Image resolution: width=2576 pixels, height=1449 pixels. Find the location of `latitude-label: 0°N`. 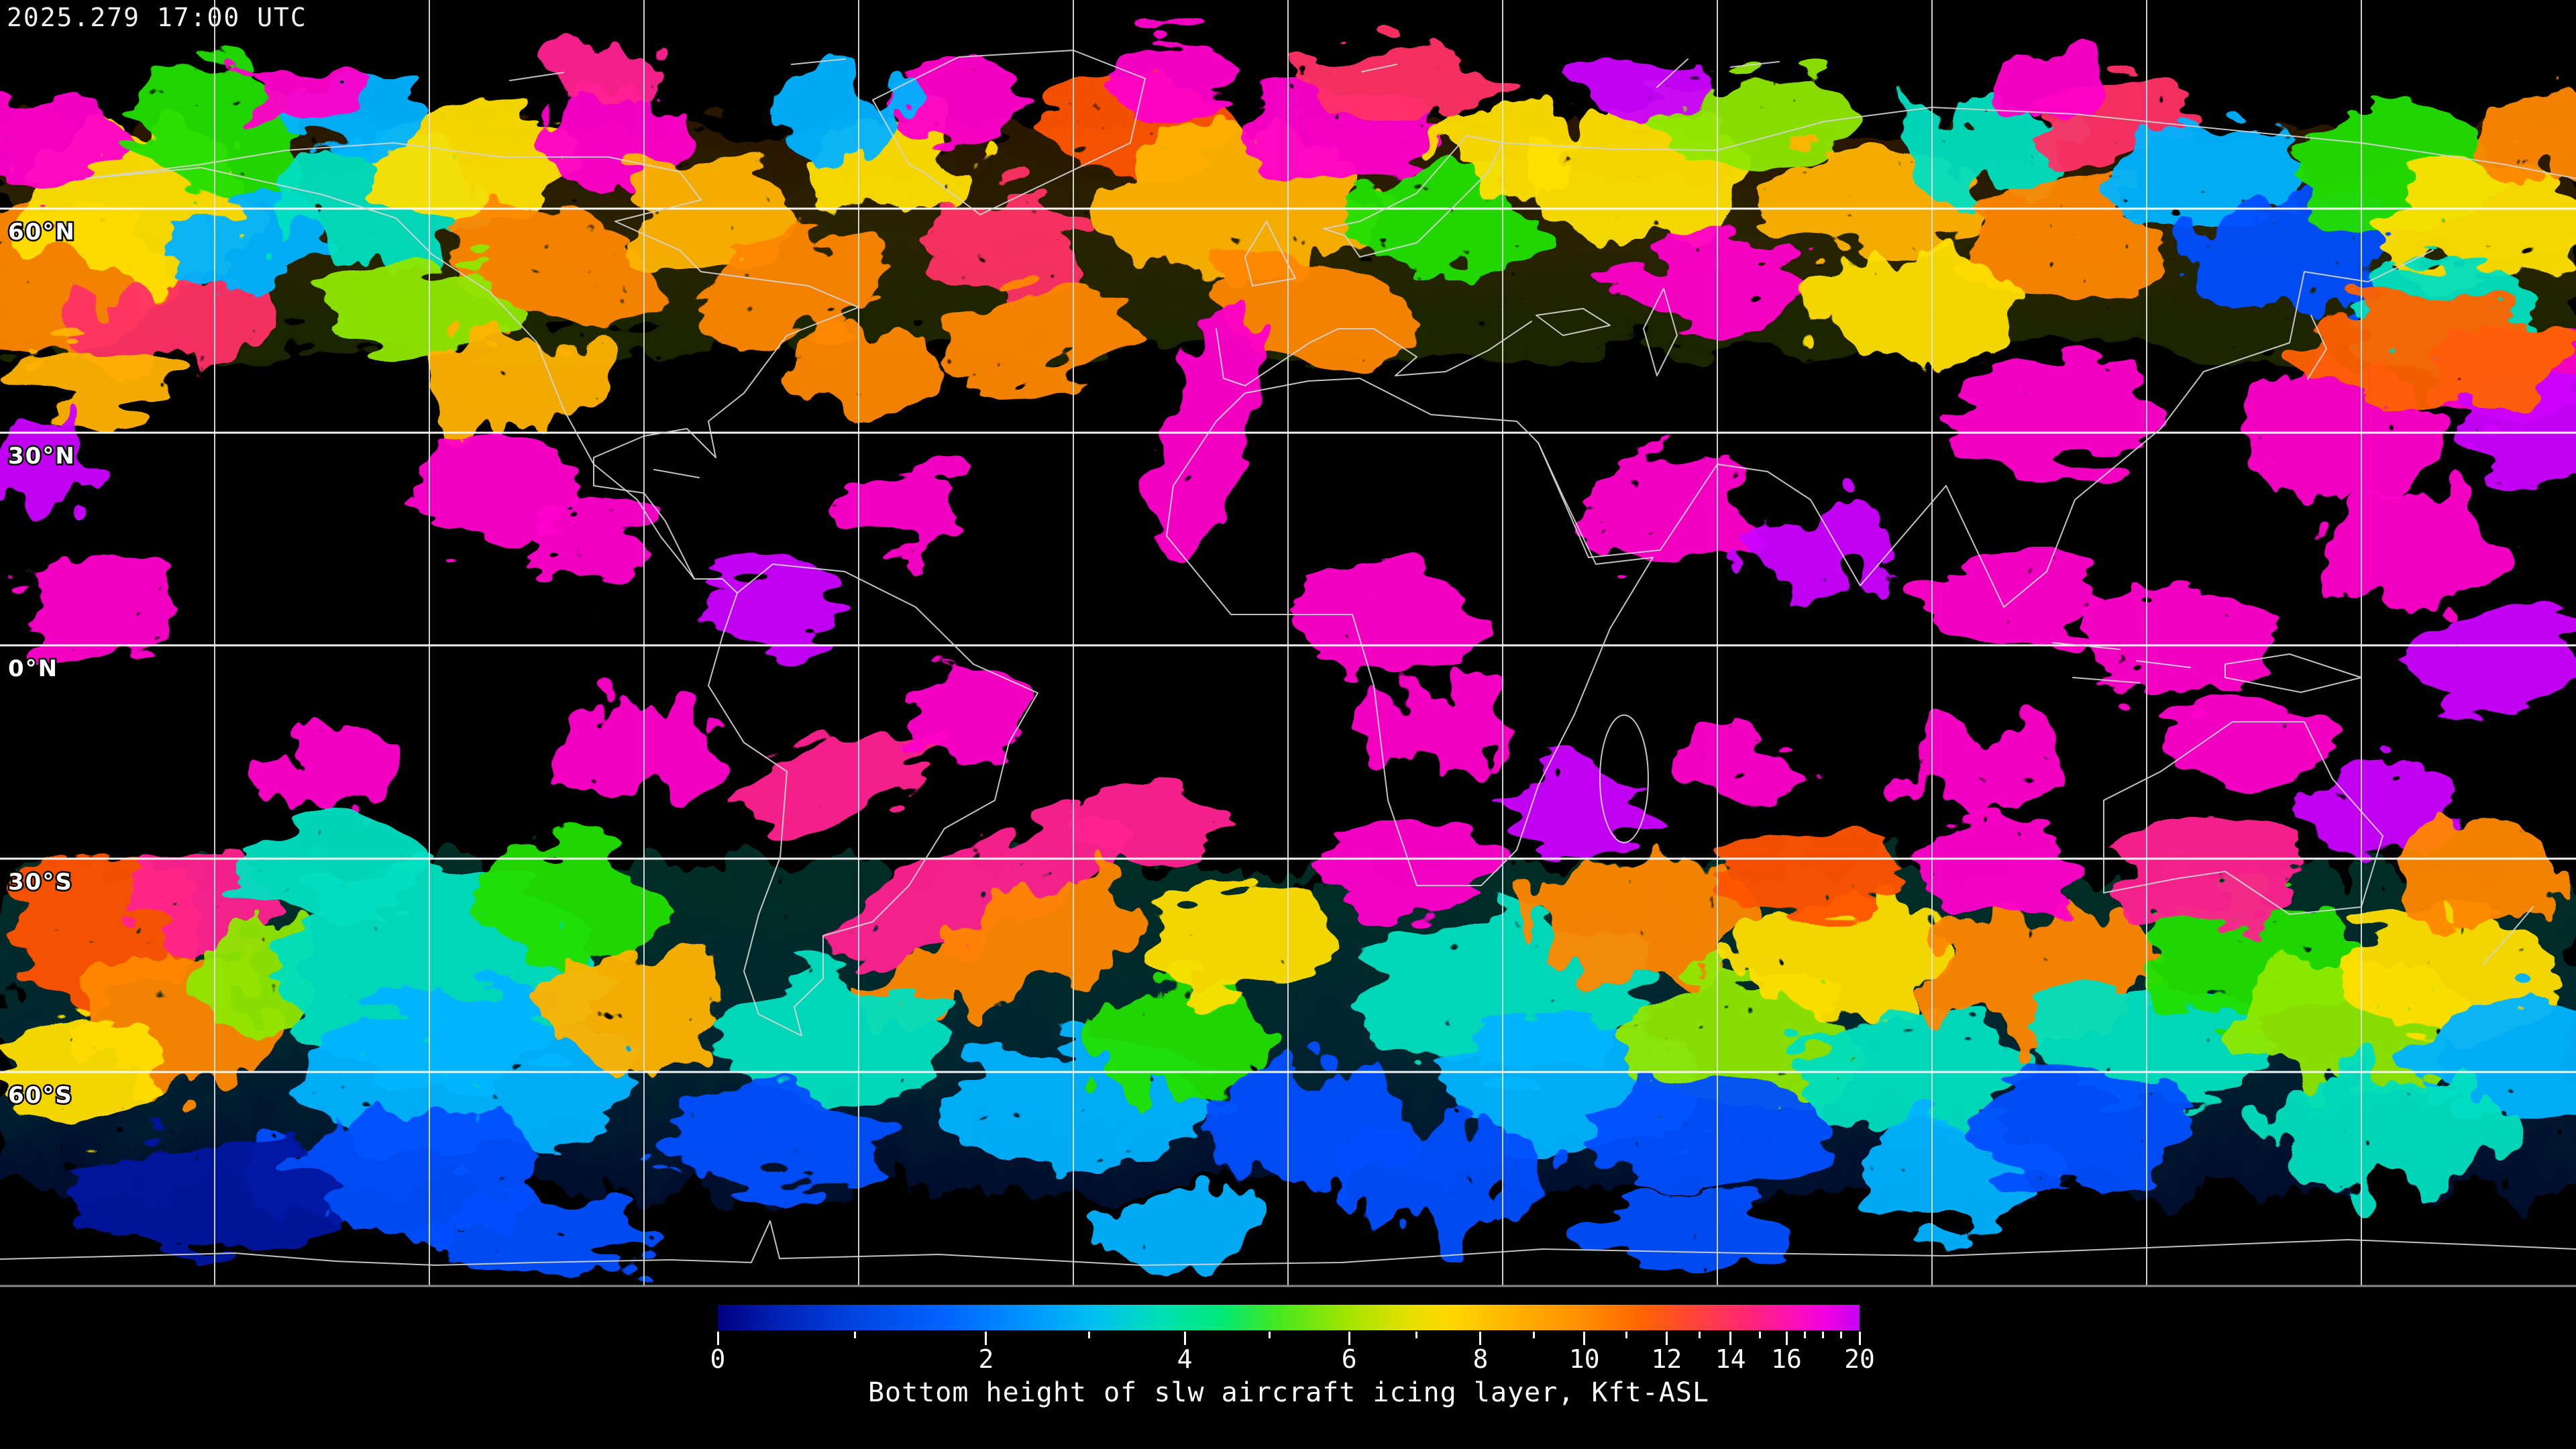

latitude-label: 0°N is located at coordinates (33, 668).